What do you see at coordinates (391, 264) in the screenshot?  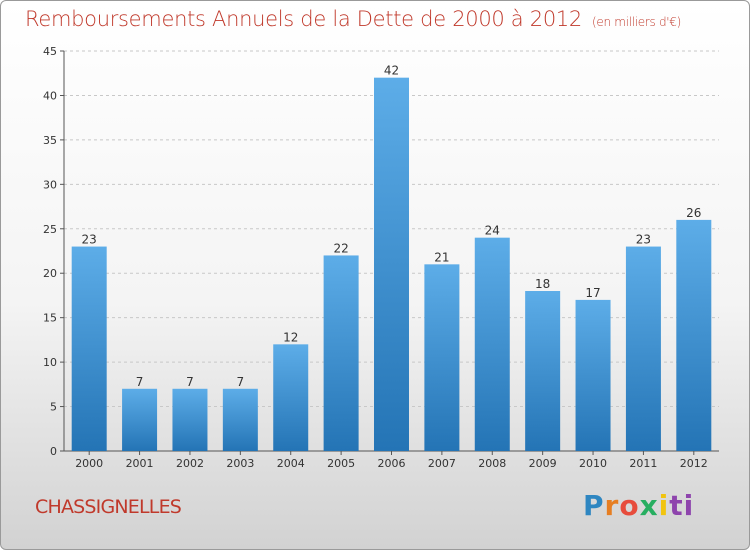 I see `bar-2006` at bounding box center [391, 264].